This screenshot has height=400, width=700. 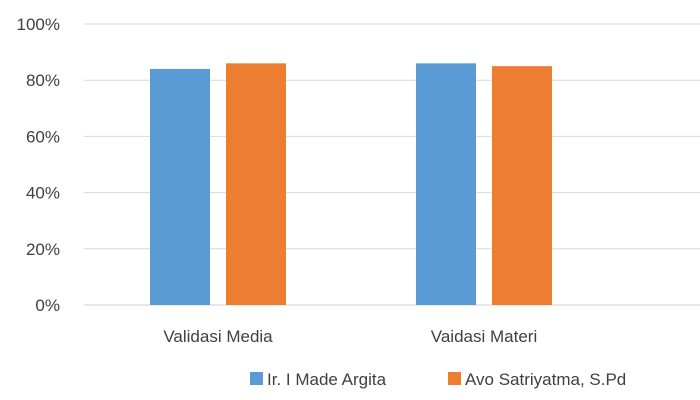 I want to click on y-tick-label: 0%, so click(x=47, y=305).